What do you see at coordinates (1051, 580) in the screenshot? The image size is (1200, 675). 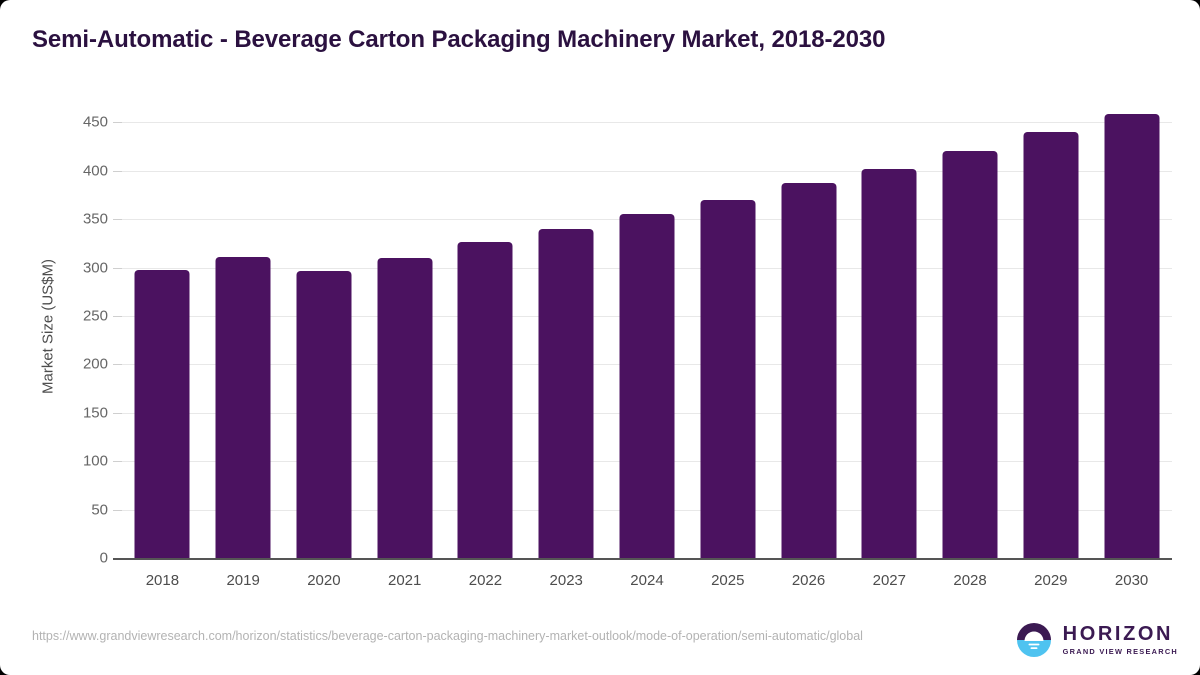 I see `x-tick-label: 2029` at bounding box center [1051, 580].